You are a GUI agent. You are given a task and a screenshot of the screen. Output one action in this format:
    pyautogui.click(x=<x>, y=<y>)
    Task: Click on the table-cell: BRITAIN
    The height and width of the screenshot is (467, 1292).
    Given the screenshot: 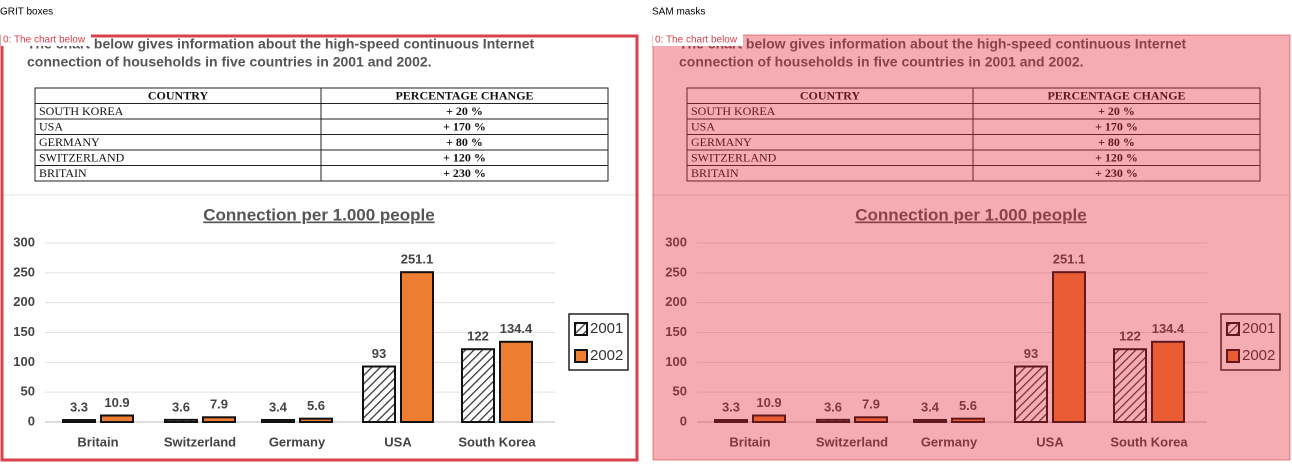 What is the action you would take?
    pyautogui.click(x=715, y=173)
    